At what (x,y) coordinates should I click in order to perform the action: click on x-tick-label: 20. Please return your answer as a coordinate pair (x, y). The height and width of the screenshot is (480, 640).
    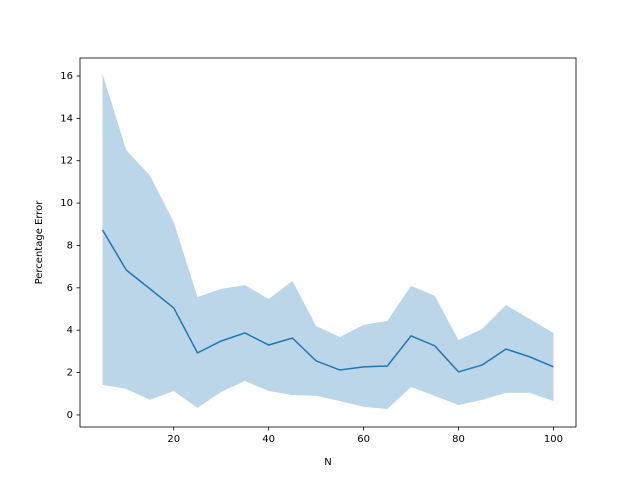
    Looking at the image, I should click on (173, 439).